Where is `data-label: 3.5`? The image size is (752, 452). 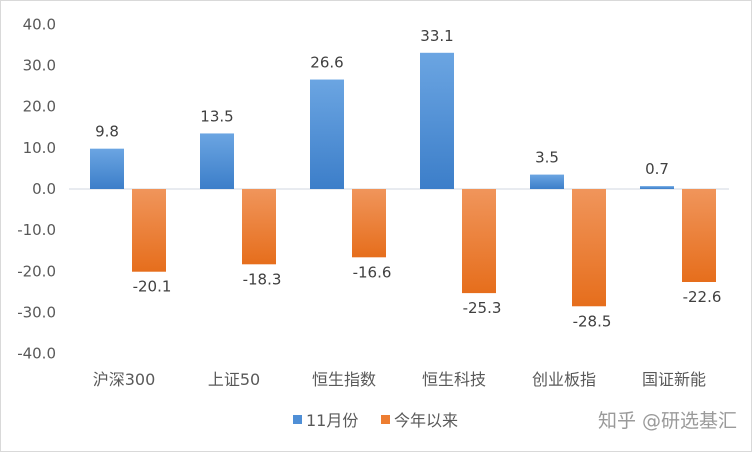
data-label: 3.5 is located at coordinates (547, 158).